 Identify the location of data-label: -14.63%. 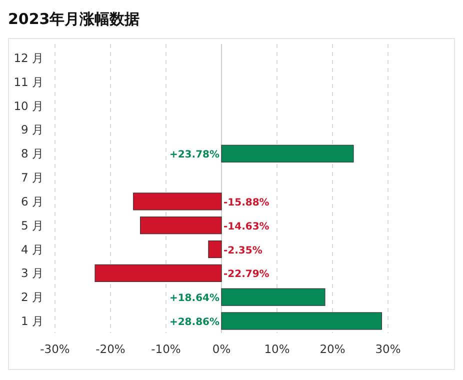
(247, 226).